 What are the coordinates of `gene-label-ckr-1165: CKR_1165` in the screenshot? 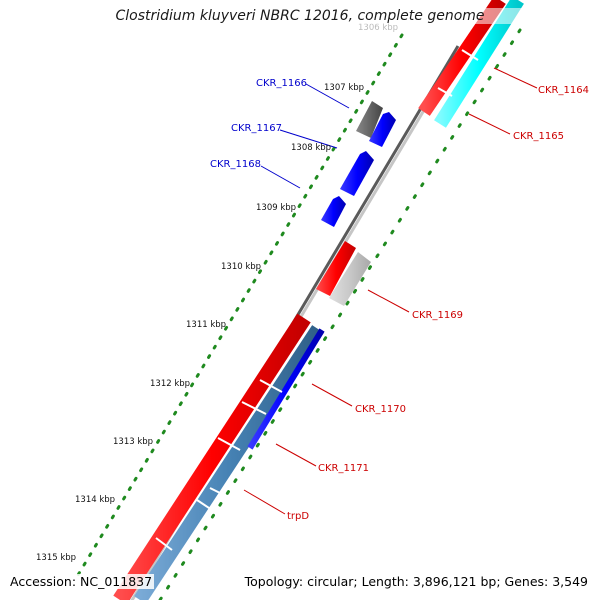 It's located at (538, 136).